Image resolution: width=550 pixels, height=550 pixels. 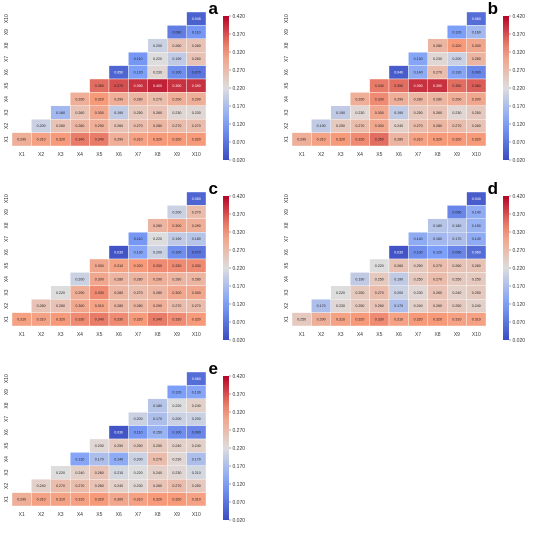 I want to click on colorbar-tick-label: 0.020, so click(x=519, y=341).